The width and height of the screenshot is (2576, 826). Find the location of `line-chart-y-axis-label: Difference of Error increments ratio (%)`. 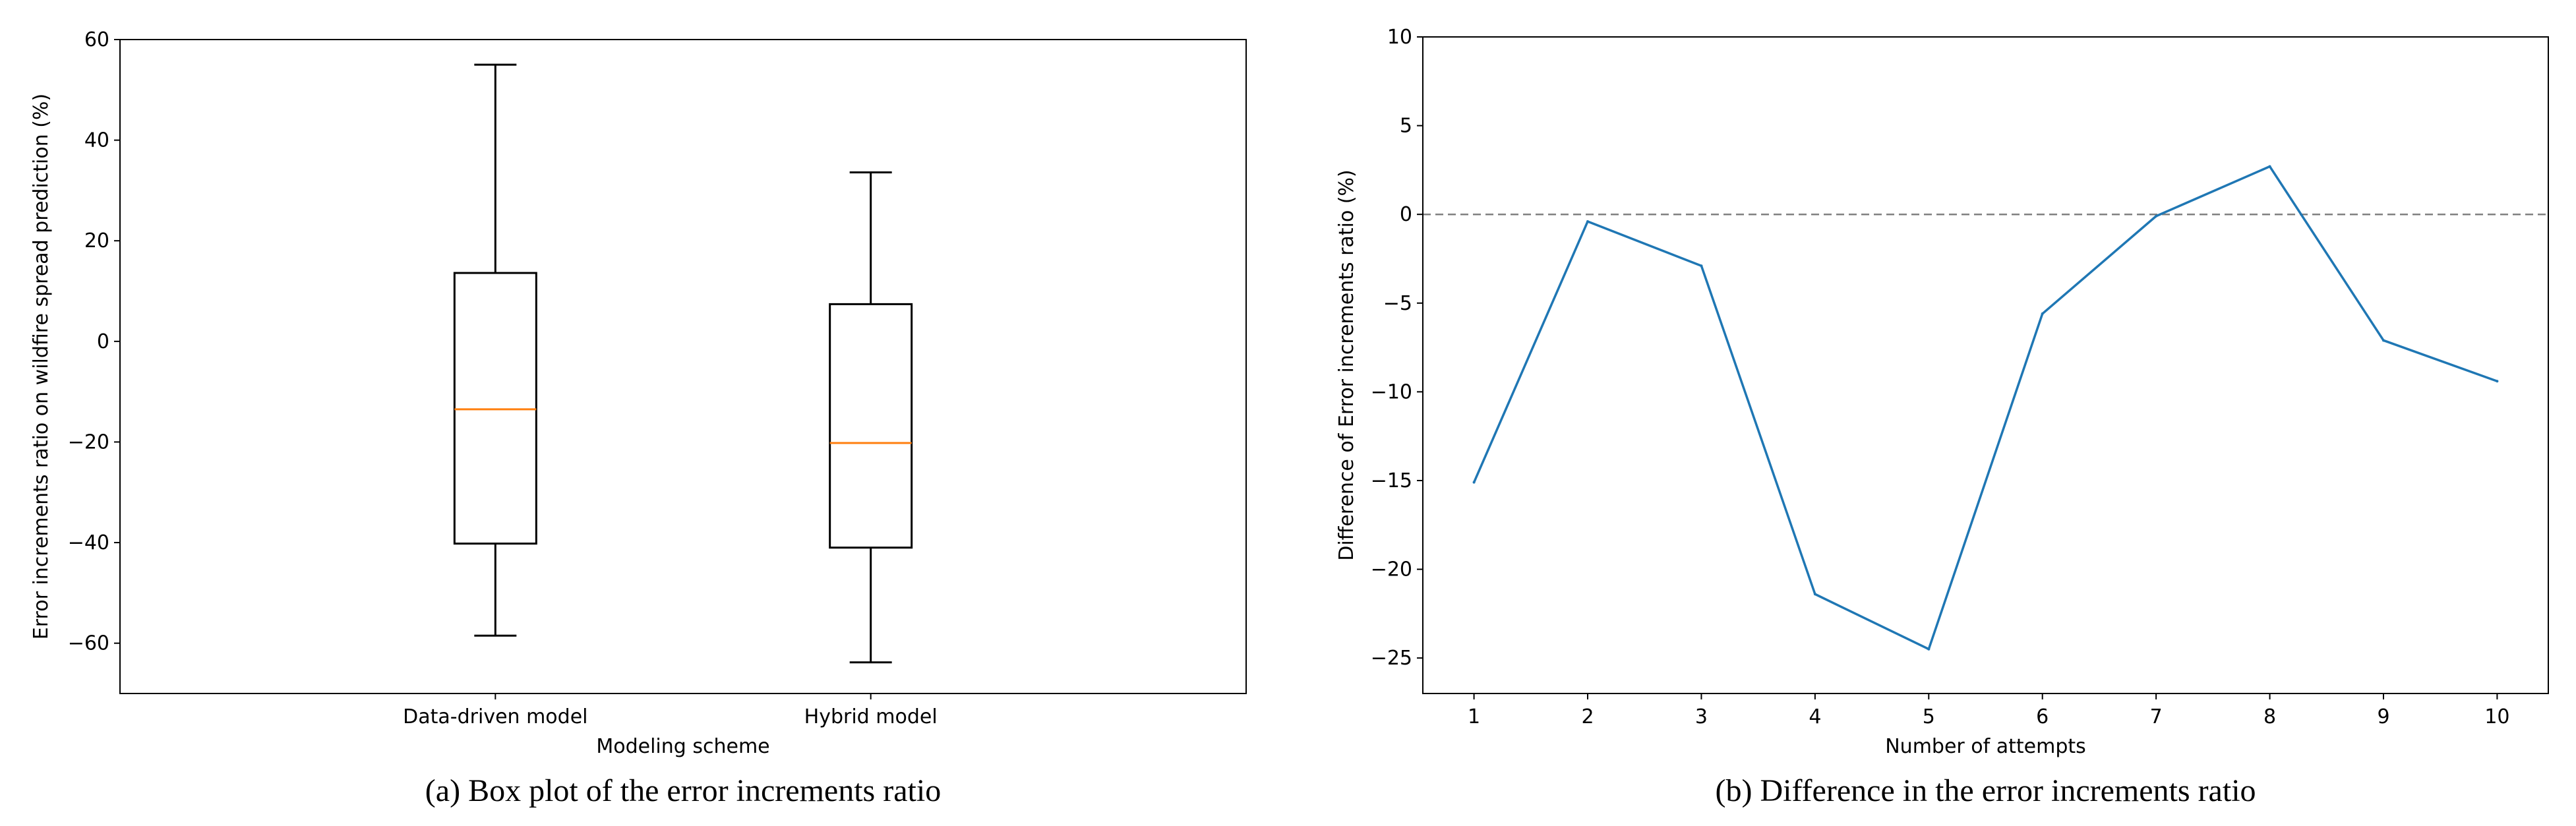

line-chart-y-axis-label: Difference of Error increments ratio (%) is located at coordinates (1346, 365).